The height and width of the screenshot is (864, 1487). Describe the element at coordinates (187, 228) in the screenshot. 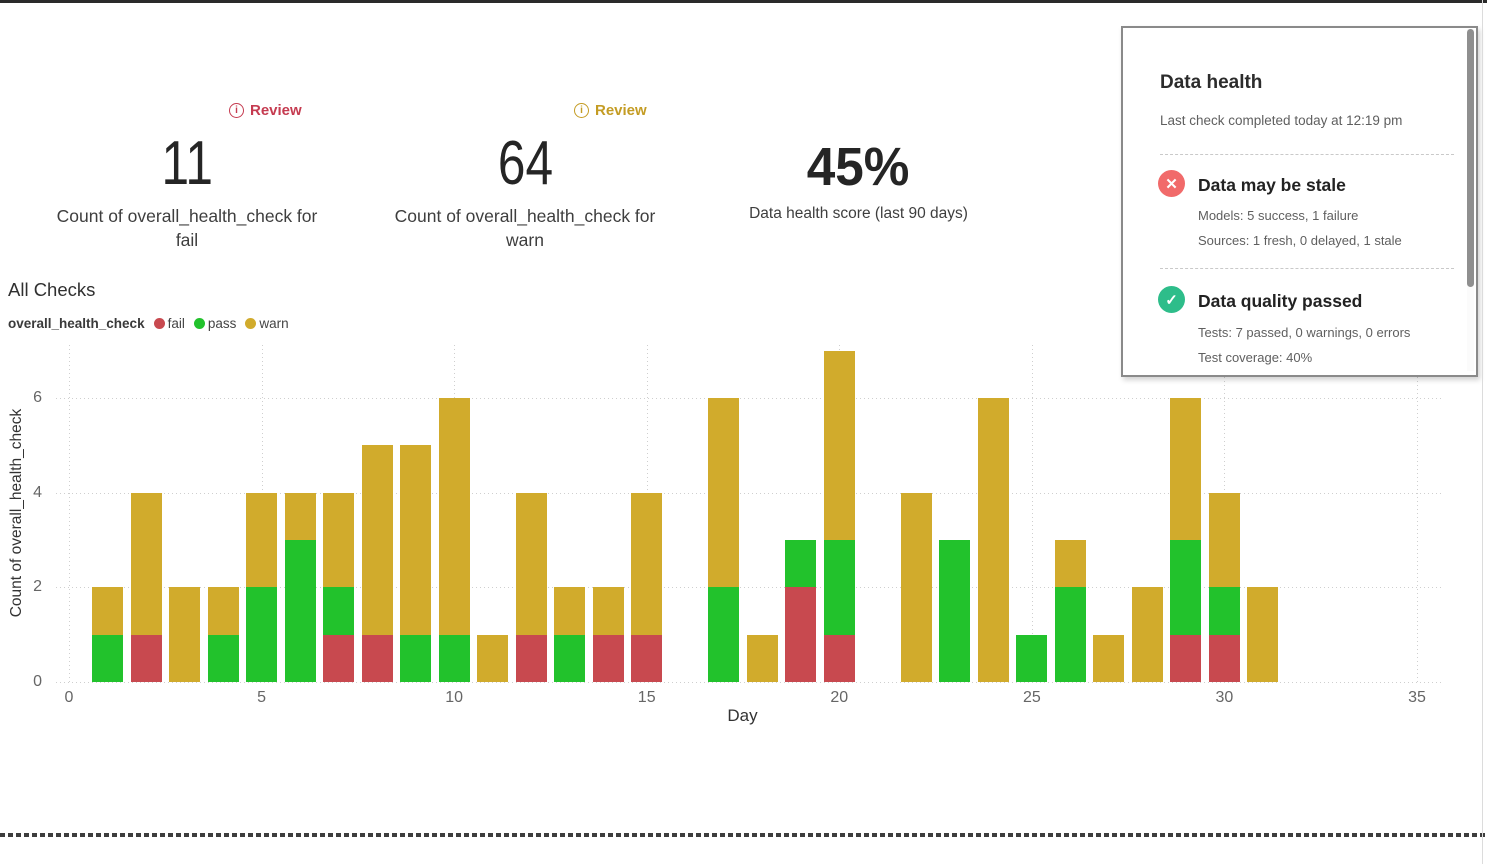

I see `metric-label-fail: Count of overall_health_check for fail` at that location.